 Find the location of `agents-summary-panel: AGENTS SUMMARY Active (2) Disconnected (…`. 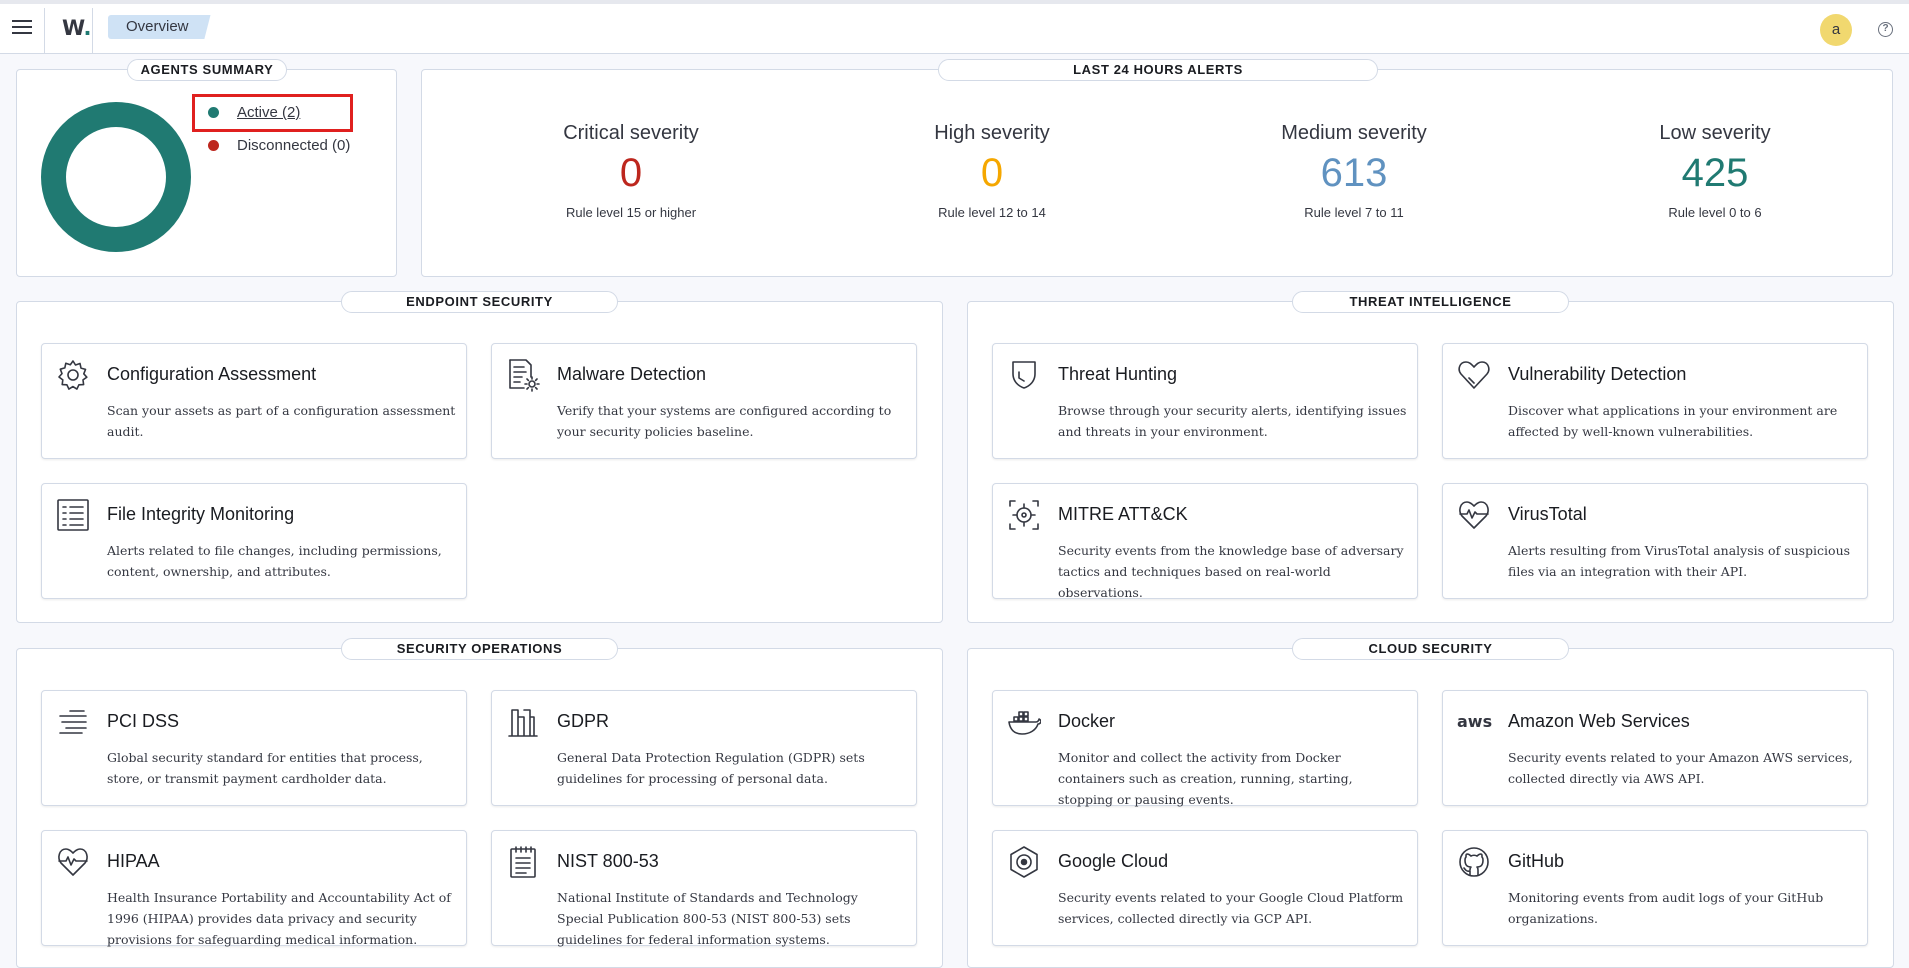

agents-summary-panel: AGENTS SUMMARY Active (2) Disconnected (… is located at coordinates (206, 168).